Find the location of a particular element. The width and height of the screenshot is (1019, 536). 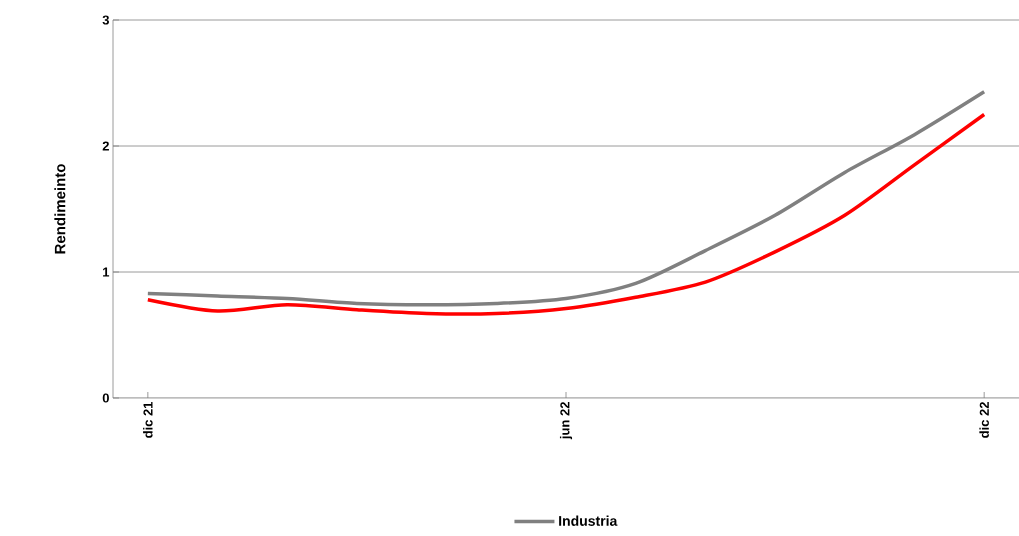

x-tick-label: dic 22 is located at coordinates (984, 420).